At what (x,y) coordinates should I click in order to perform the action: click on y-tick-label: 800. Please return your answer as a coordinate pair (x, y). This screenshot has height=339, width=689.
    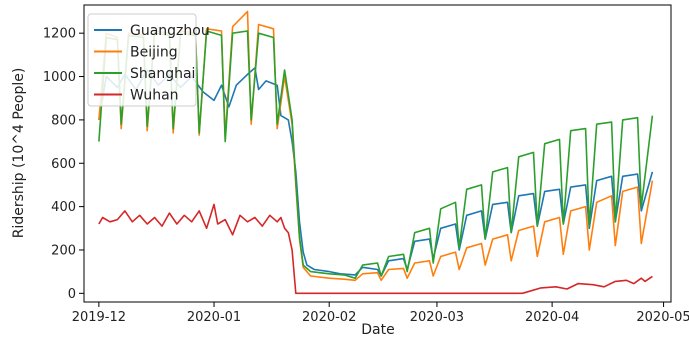
    Looking at the image, I should click on (63, 120).